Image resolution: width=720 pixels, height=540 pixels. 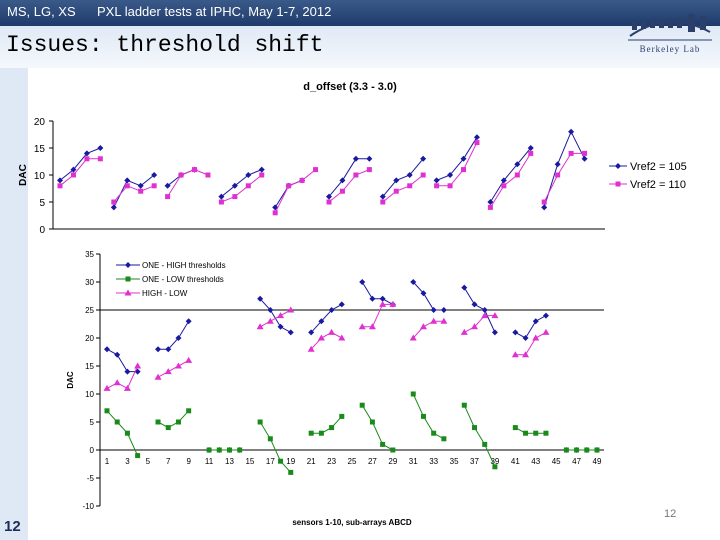 What do you see at coordinates (413, 461) in the screenshot?
I see `chart2-x-tick-label: 31` at bounding box center [413, 461].